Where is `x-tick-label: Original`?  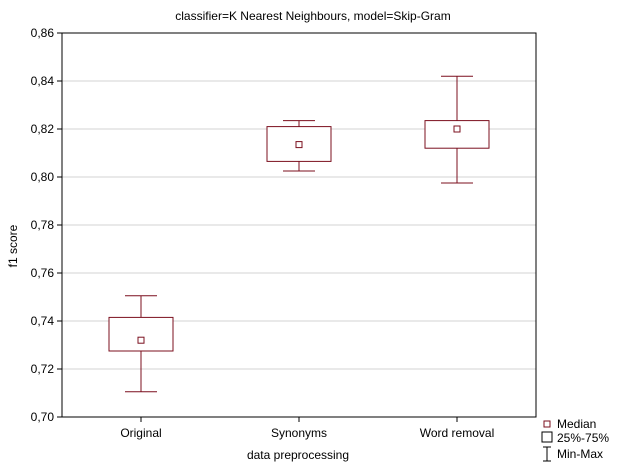 x-tick-label: Original is located at coordinates (140, 433).